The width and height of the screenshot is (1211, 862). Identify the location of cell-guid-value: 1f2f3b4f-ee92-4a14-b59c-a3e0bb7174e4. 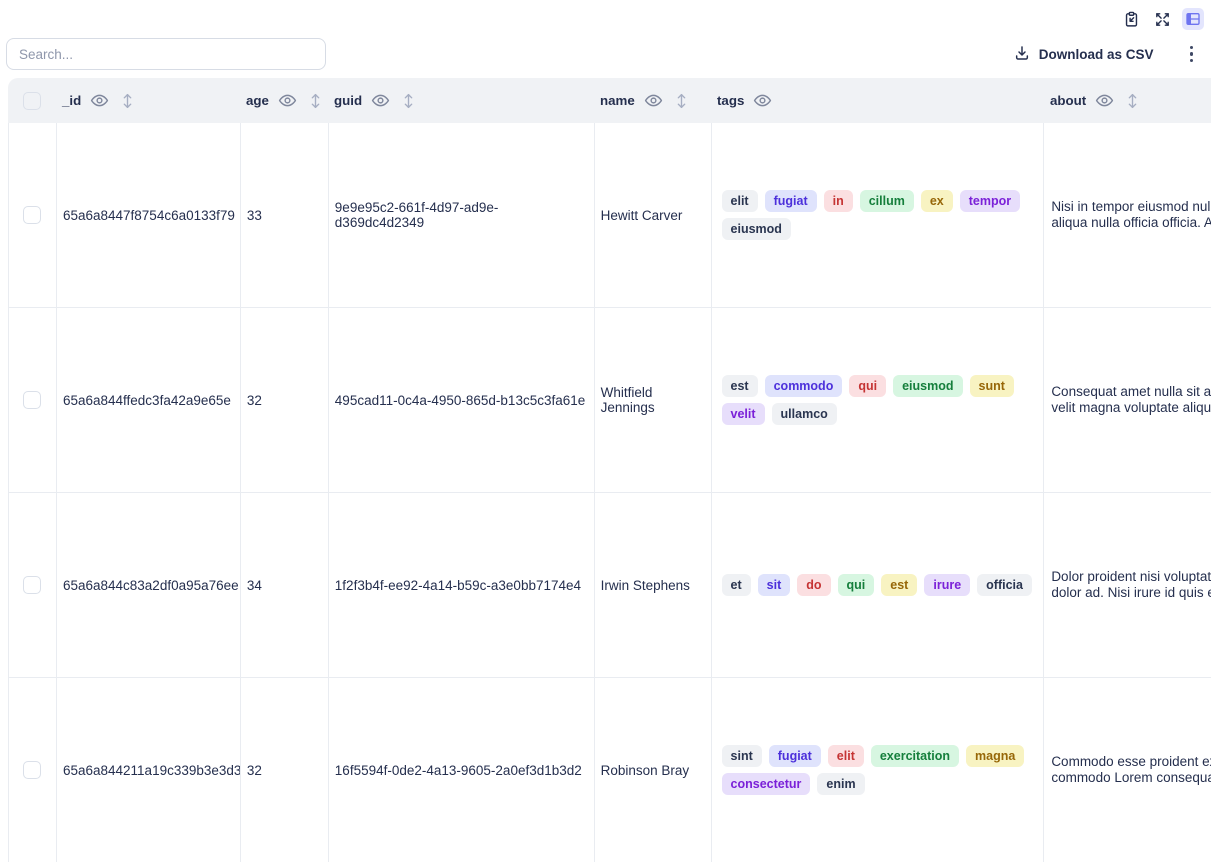
(458, 585).